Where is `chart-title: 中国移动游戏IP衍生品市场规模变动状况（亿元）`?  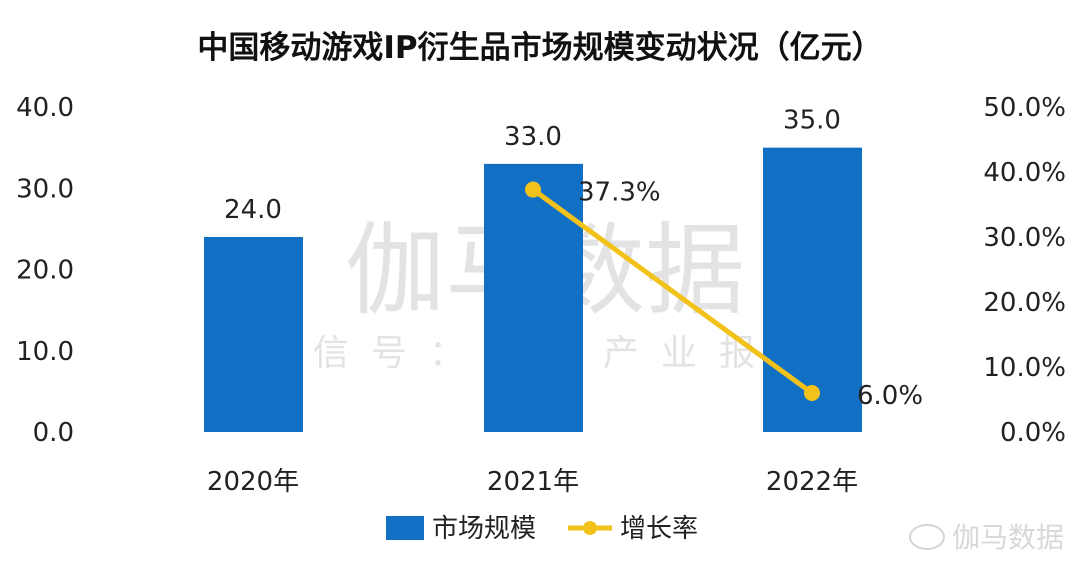
chart-title: 中国移动游戏IP衍生品市场规模变动状况（亿元） is located at coordinates (539, 48).